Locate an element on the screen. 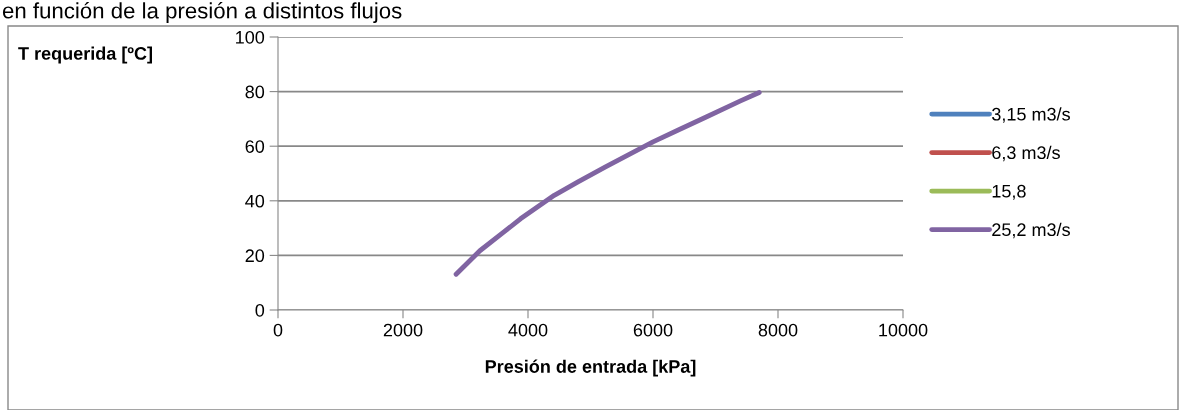 The height and width of the screenshot is (410, 1179). y-tick-label: 80 is located at coordinates (255, 92).